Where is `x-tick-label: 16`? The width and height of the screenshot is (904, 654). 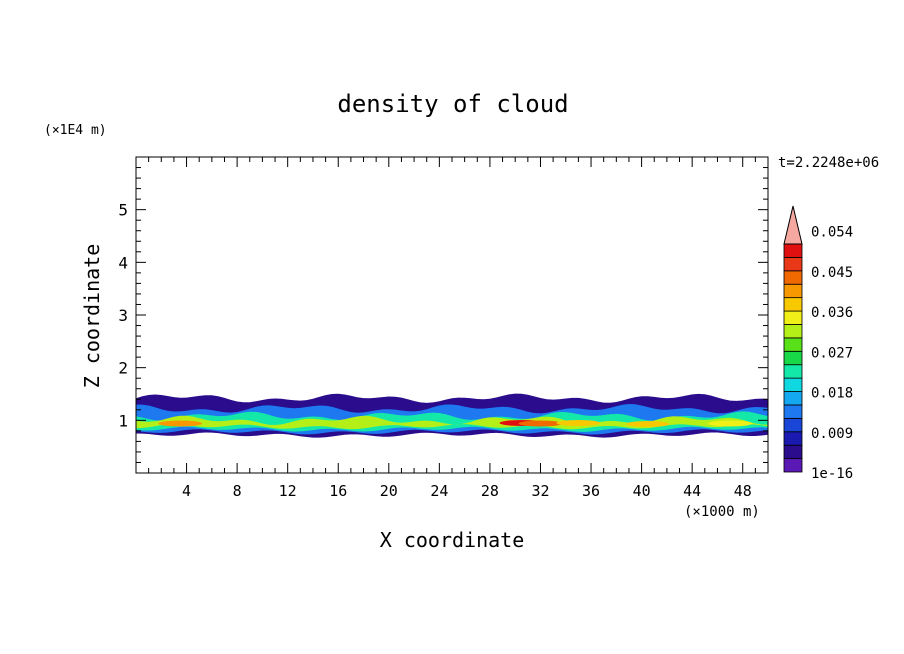 x-tick-label: 16 is located at coordinates (338, 491).